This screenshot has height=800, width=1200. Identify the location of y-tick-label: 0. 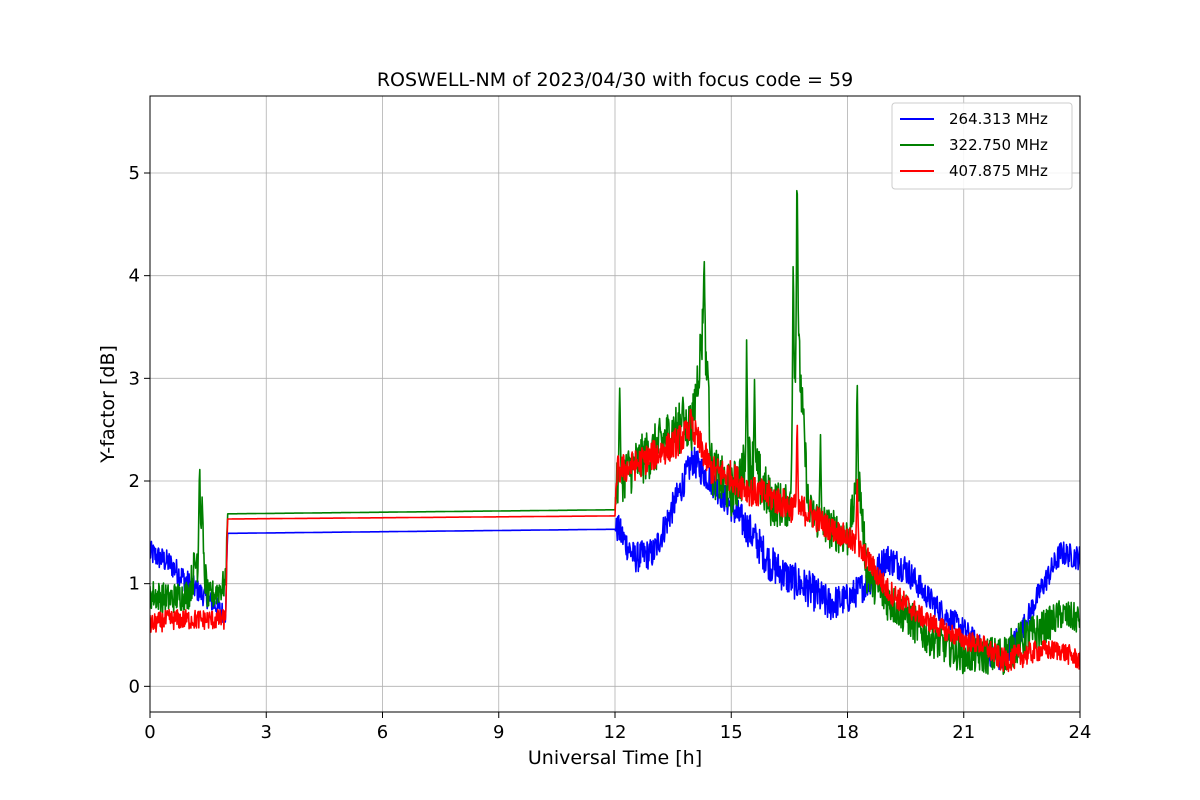
(134, 686).